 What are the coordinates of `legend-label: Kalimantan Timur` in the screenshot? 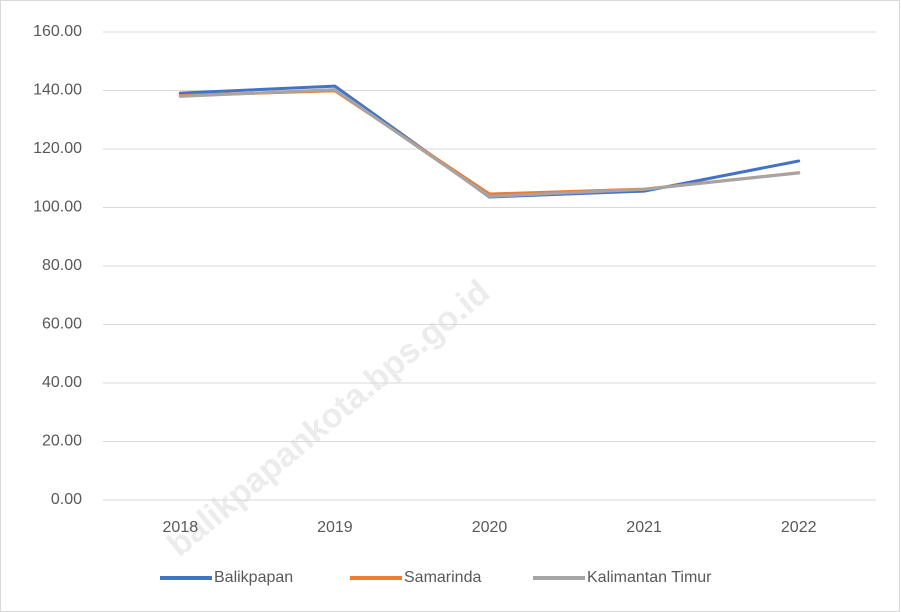 It's located at (649, 577).